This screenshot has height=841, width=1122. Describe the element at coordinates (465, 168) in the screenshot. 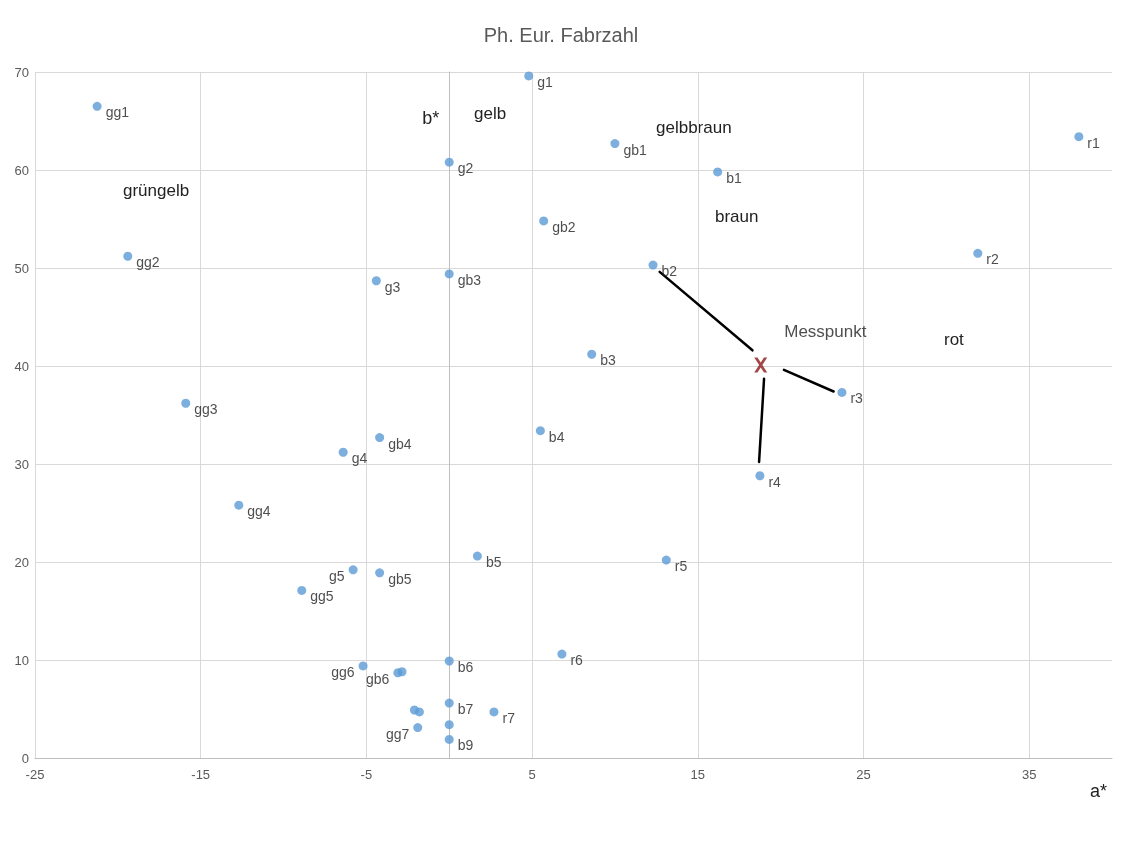

I see `series-label: g2` at that location.